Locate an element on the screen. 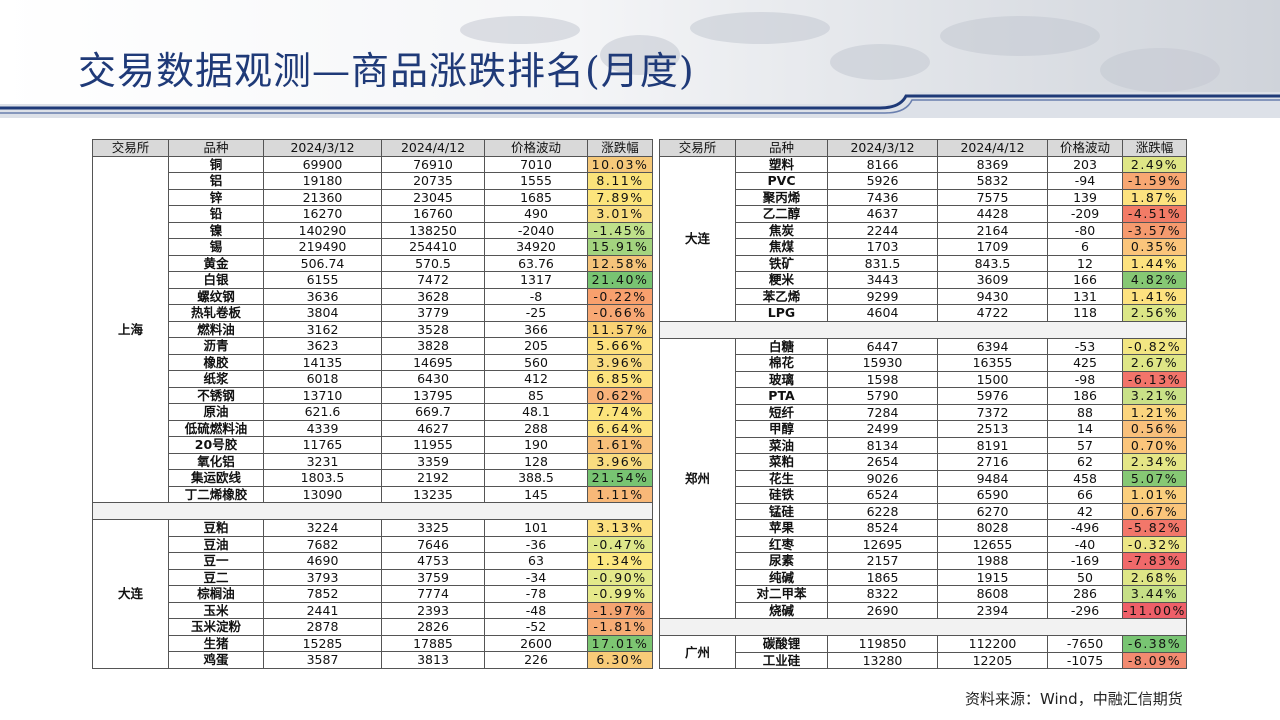 The height and width of the screenshot is (720, 1280). start-price-cell: 2244 is located at coordinates (882, 230).